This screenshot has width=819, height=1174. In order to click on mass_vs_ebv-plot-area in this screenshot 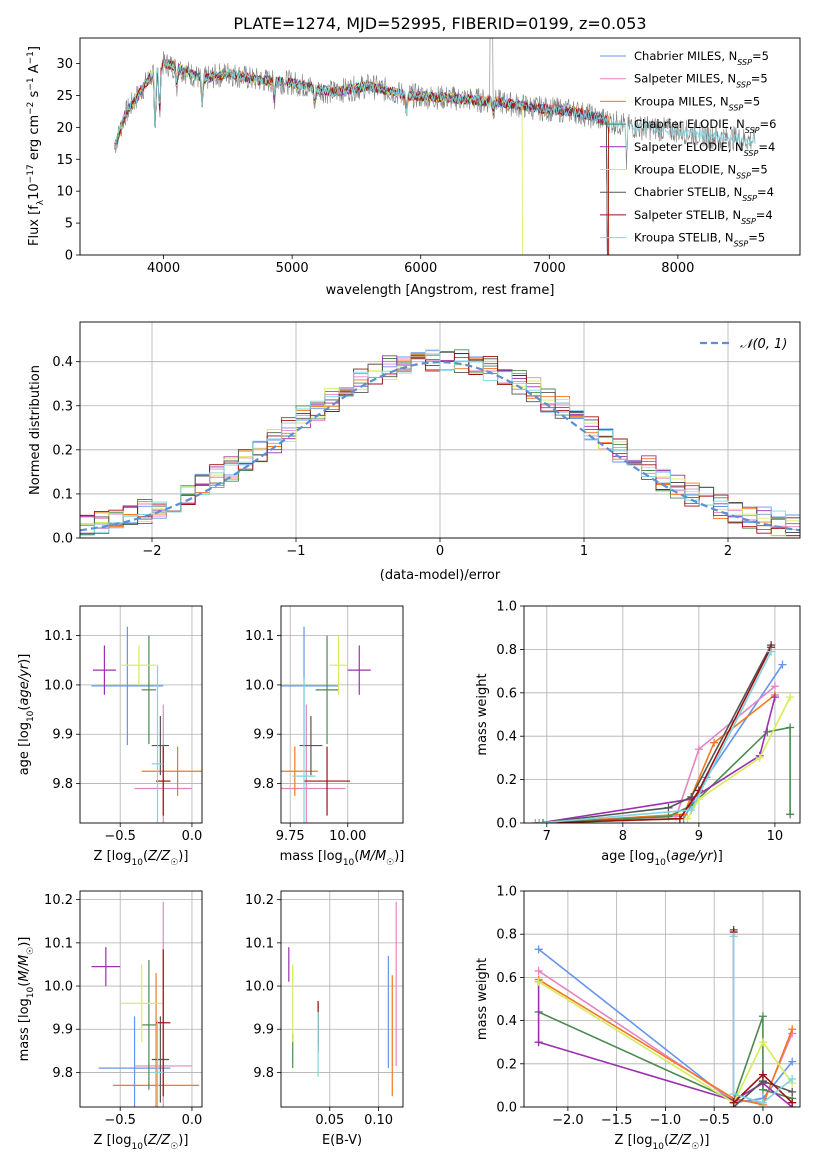, I will do `click(342, 999)`.